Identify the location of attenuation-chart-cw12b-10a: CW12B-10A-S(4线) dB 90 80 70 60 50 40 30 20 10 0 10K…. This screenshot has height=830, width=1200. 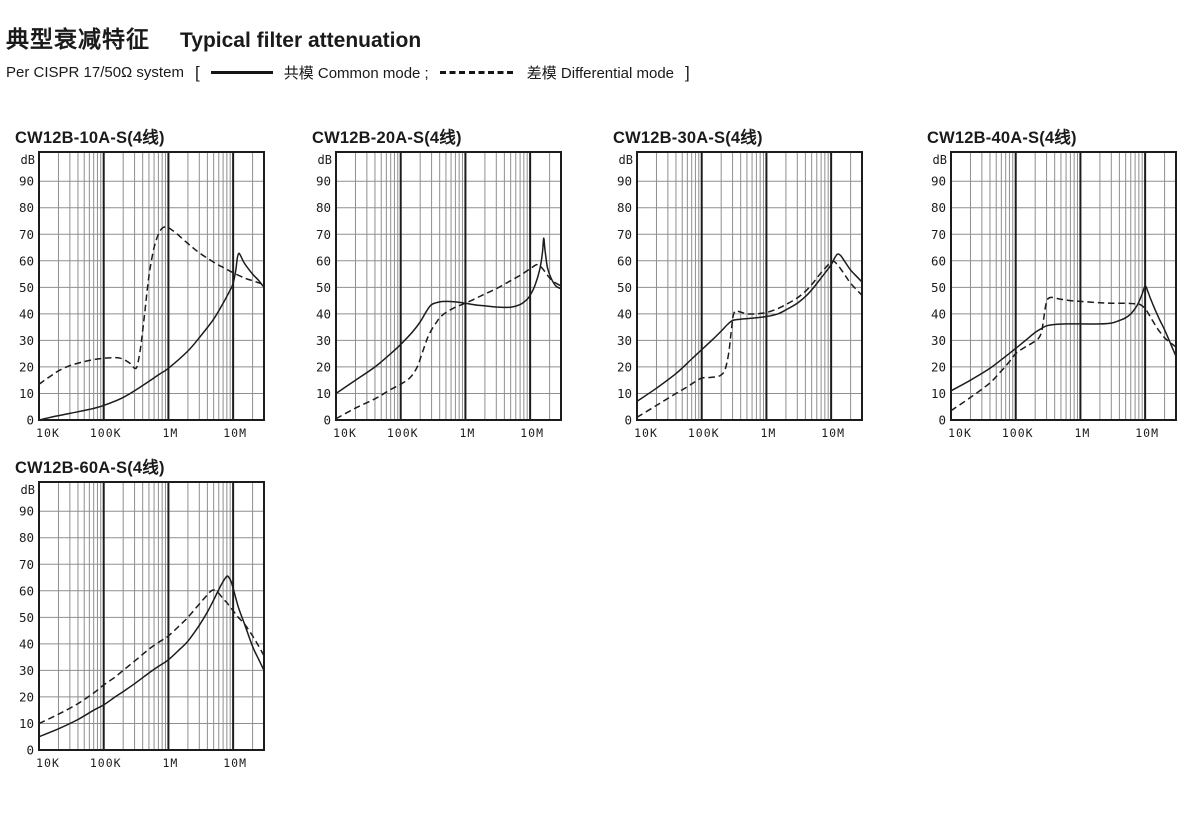
(140, 288).